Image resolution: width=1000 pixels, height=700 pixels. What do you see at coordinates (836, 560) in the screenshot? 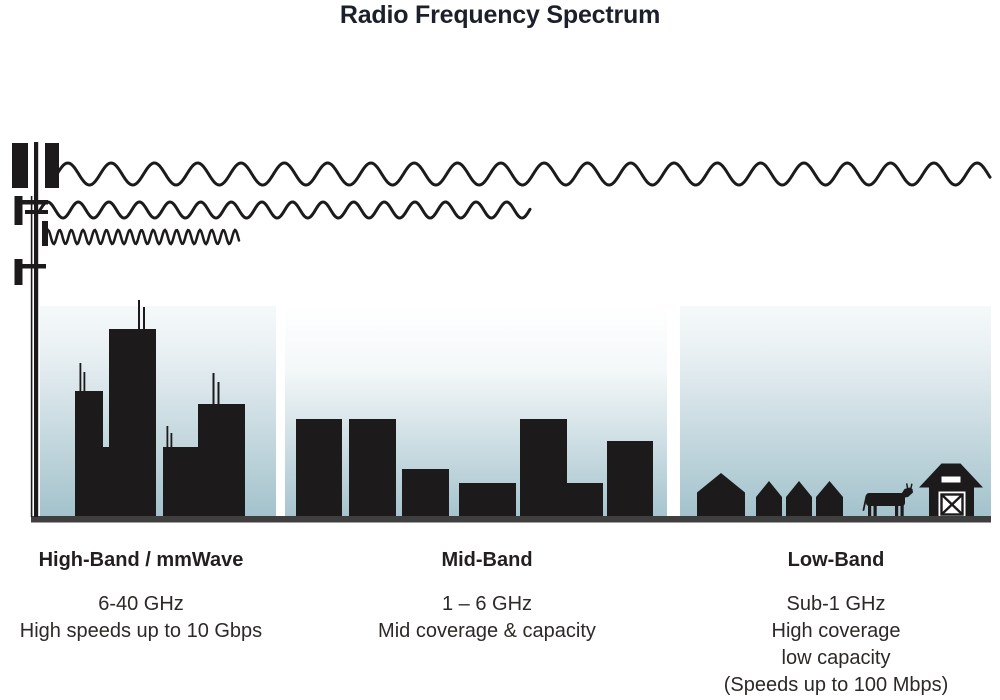
I see `band-header: Low-Band` at bounding box center [836, 560].